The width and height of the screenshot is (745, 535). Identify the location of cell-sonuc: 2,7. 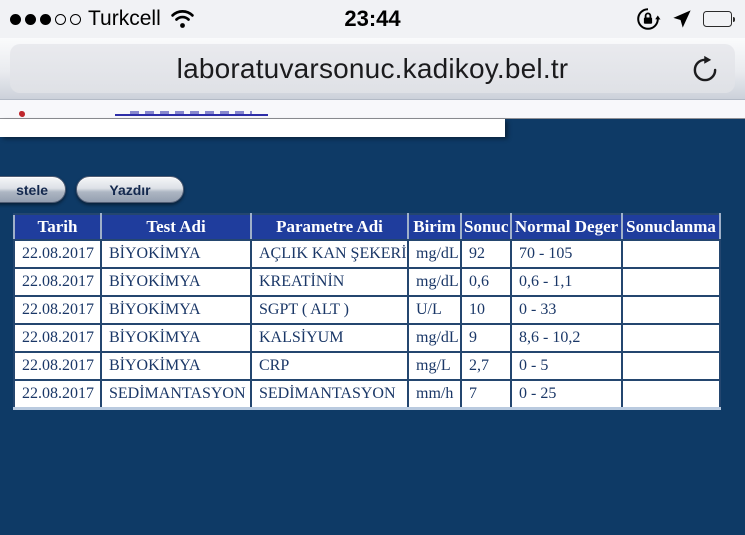
(486, 366).